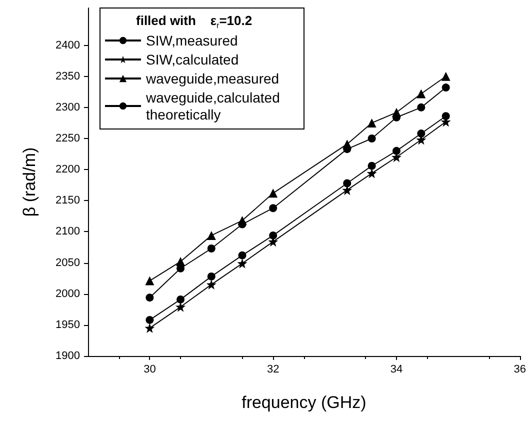  What do you see at coordinates (150, 370) in the screenshot?
I see `x-tick-label: 30` at bounding box center [150, 370].